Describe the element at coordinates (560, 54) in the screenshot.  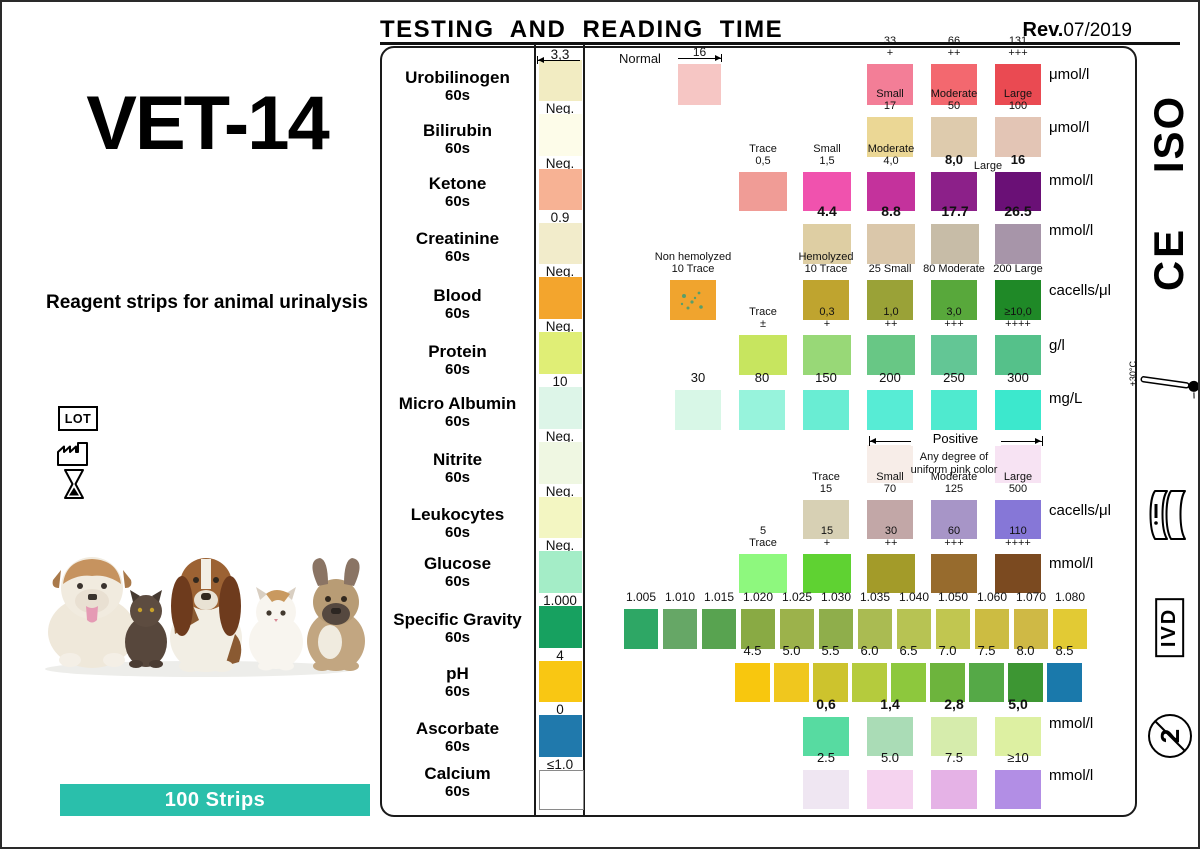
I see `ref-value-urobilinogen: 3,3` at that location.